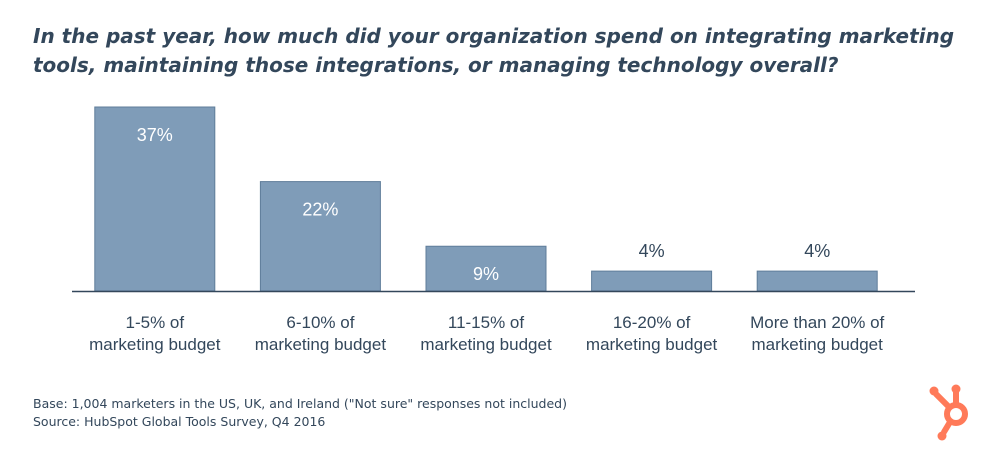  I want to click on hubspot-sprocket-icon, so click(948, 412).